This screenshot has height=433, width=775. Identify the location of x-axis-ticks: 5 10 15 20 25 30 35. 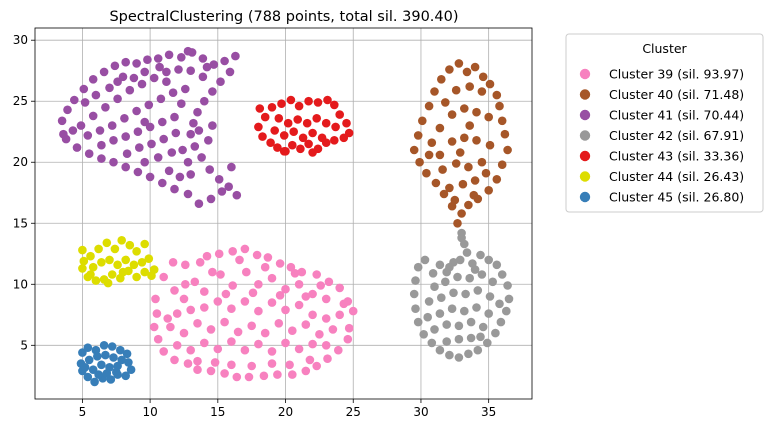
(287, 409).